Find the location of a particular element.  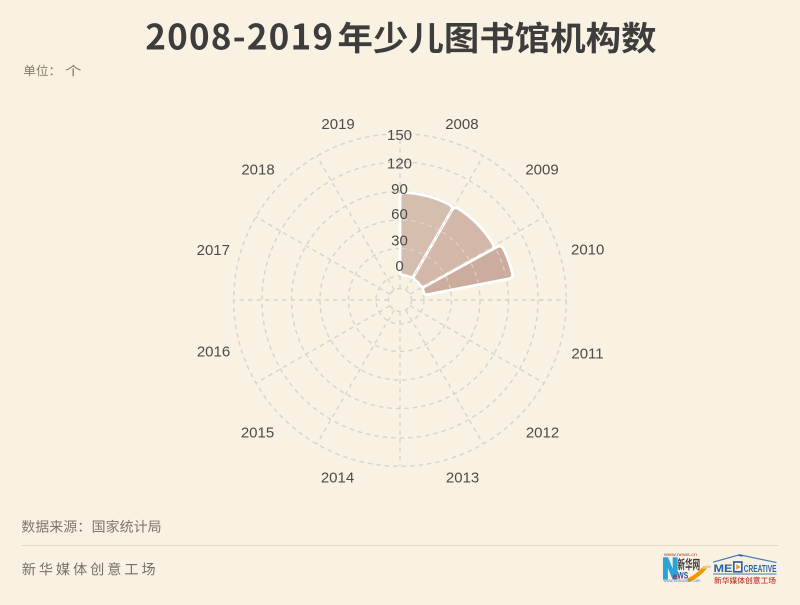

svg-text: www.xinhuanet.com is located at coordinates (683, 580).